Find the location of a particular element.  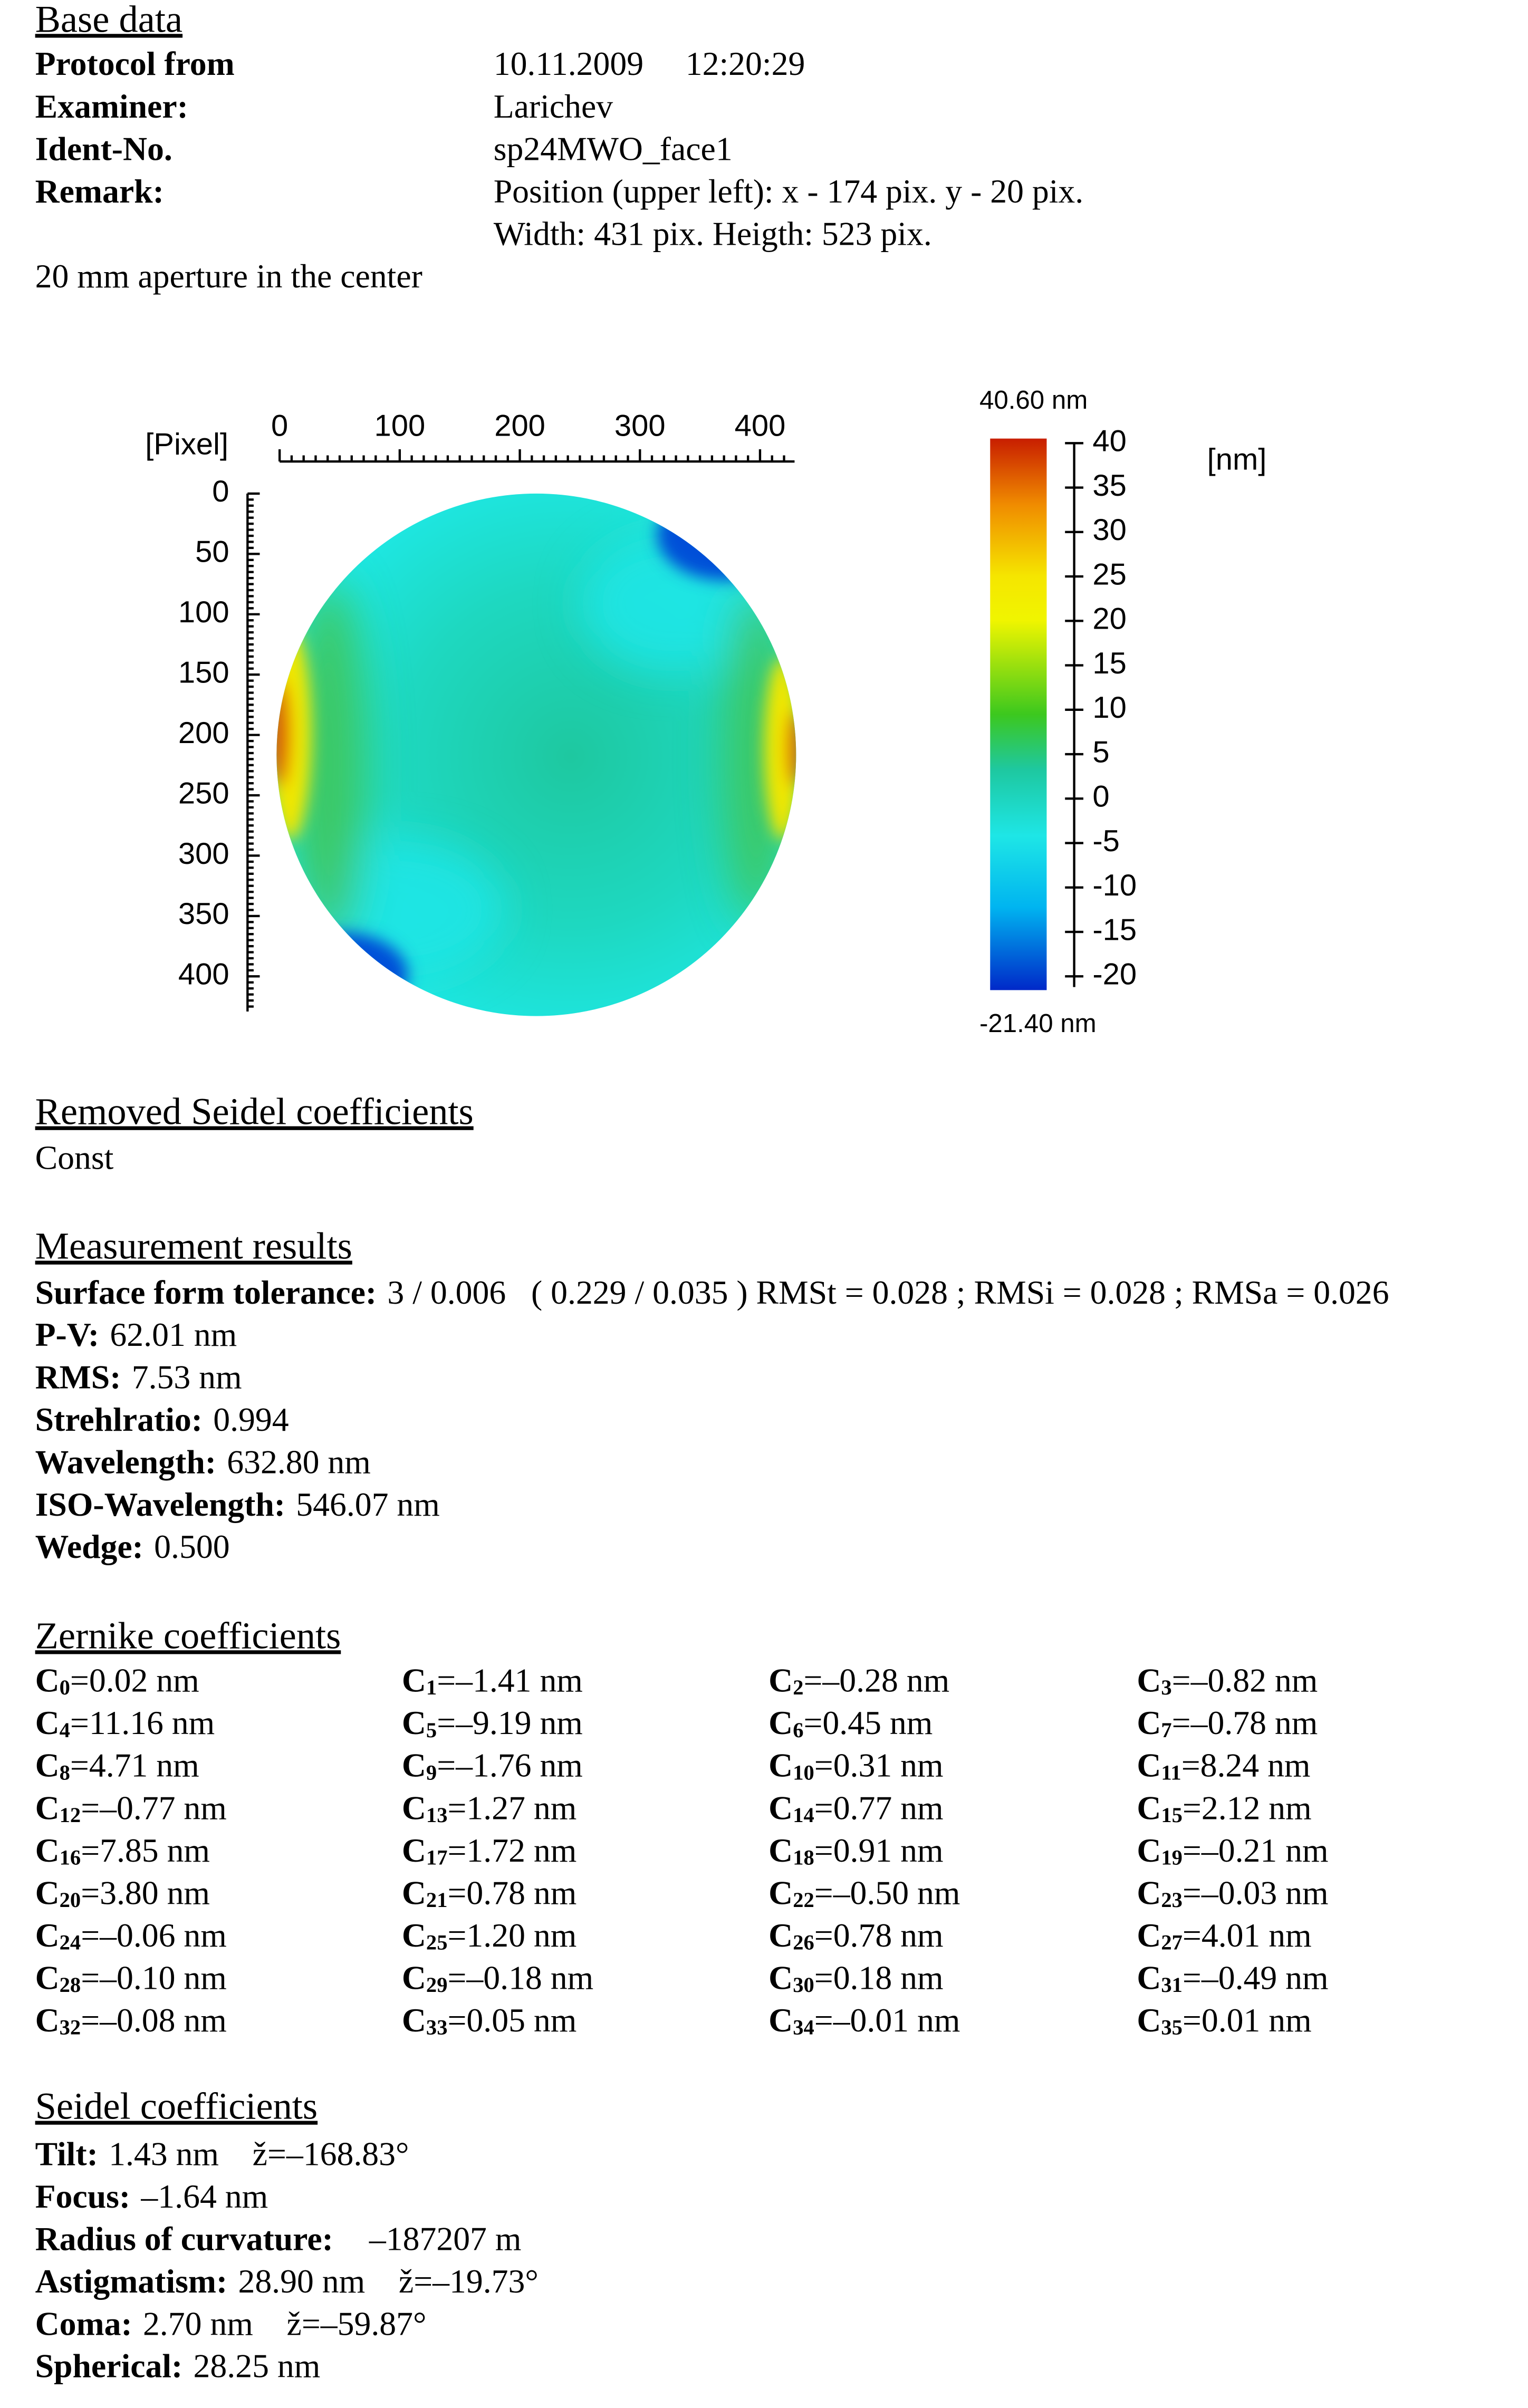

coefficient-value: =0.91 nm is located at coordinates (879, 1849).